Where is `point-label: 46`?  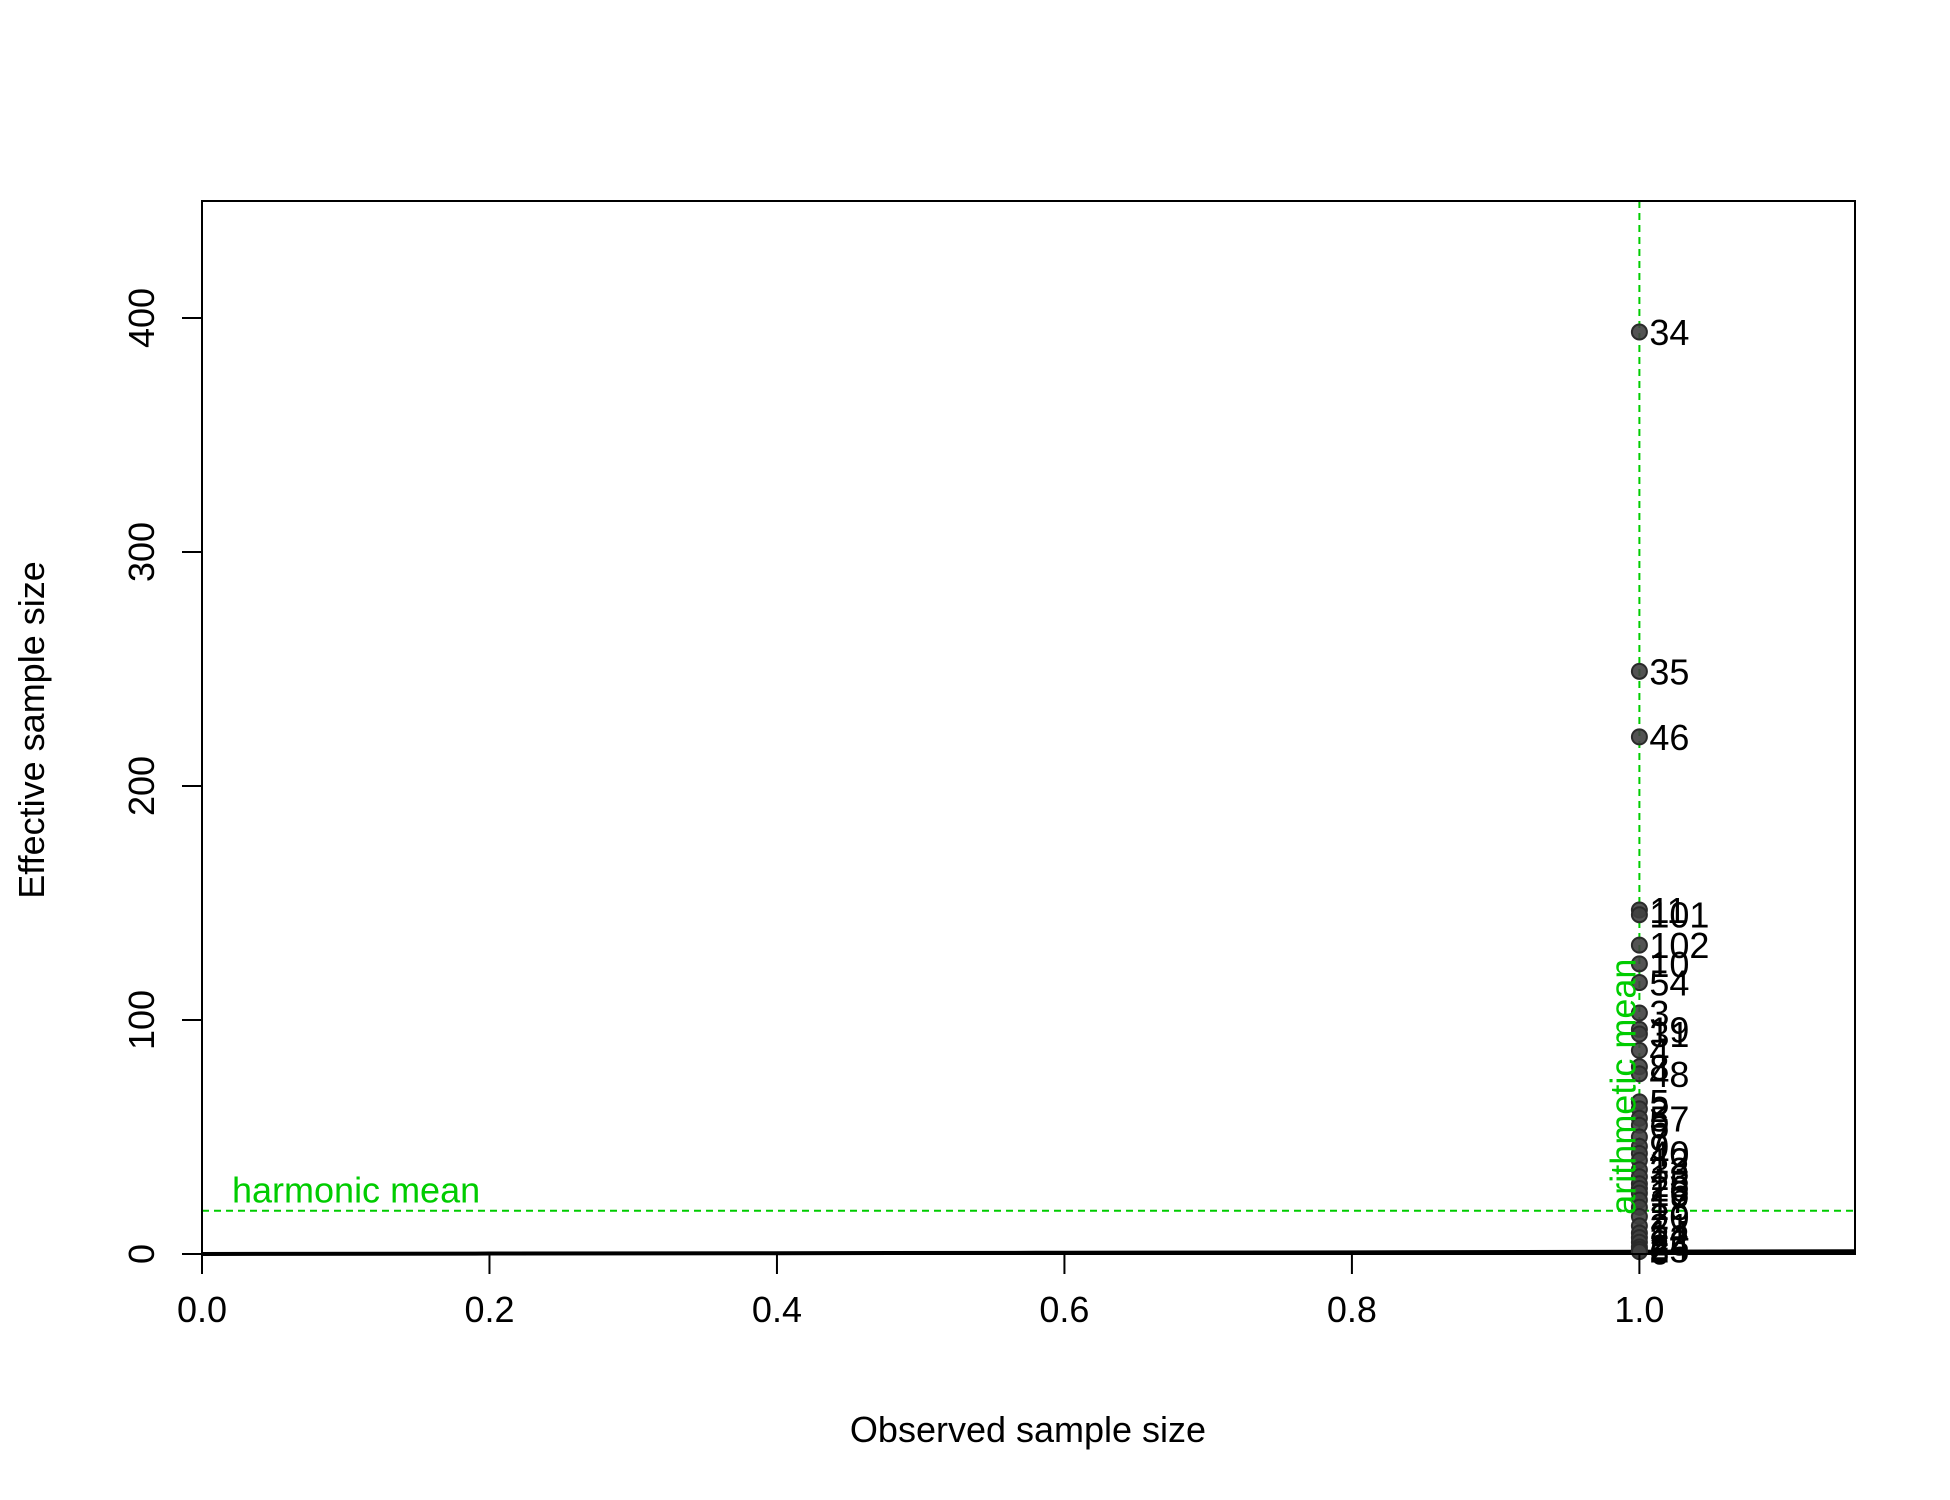
point-label: 46 is located at coordinates (1669, 737).